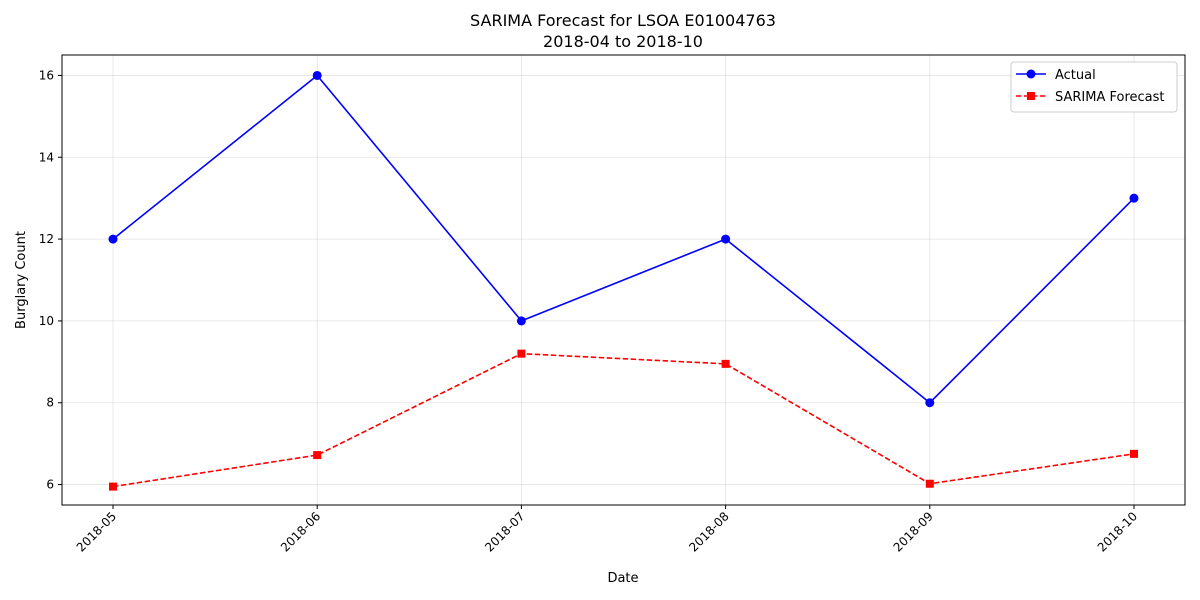  What do you see at coordinates (46, 75) in the screenshot?
I see `y-tick-label: 16` at bounding box center [46, 75].